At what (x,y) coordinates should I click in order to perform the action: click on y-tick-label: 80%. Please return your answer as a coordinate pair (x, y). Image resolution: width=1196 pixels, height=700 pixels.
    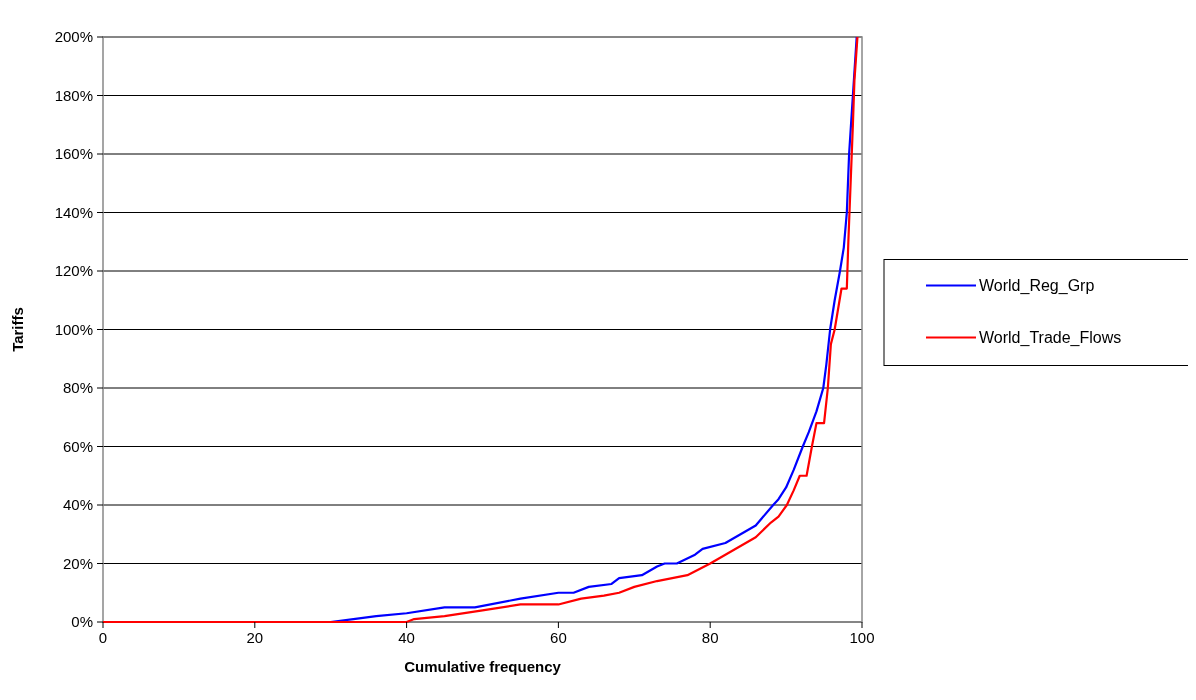
    Looking at the image, I should click on (77, 388).